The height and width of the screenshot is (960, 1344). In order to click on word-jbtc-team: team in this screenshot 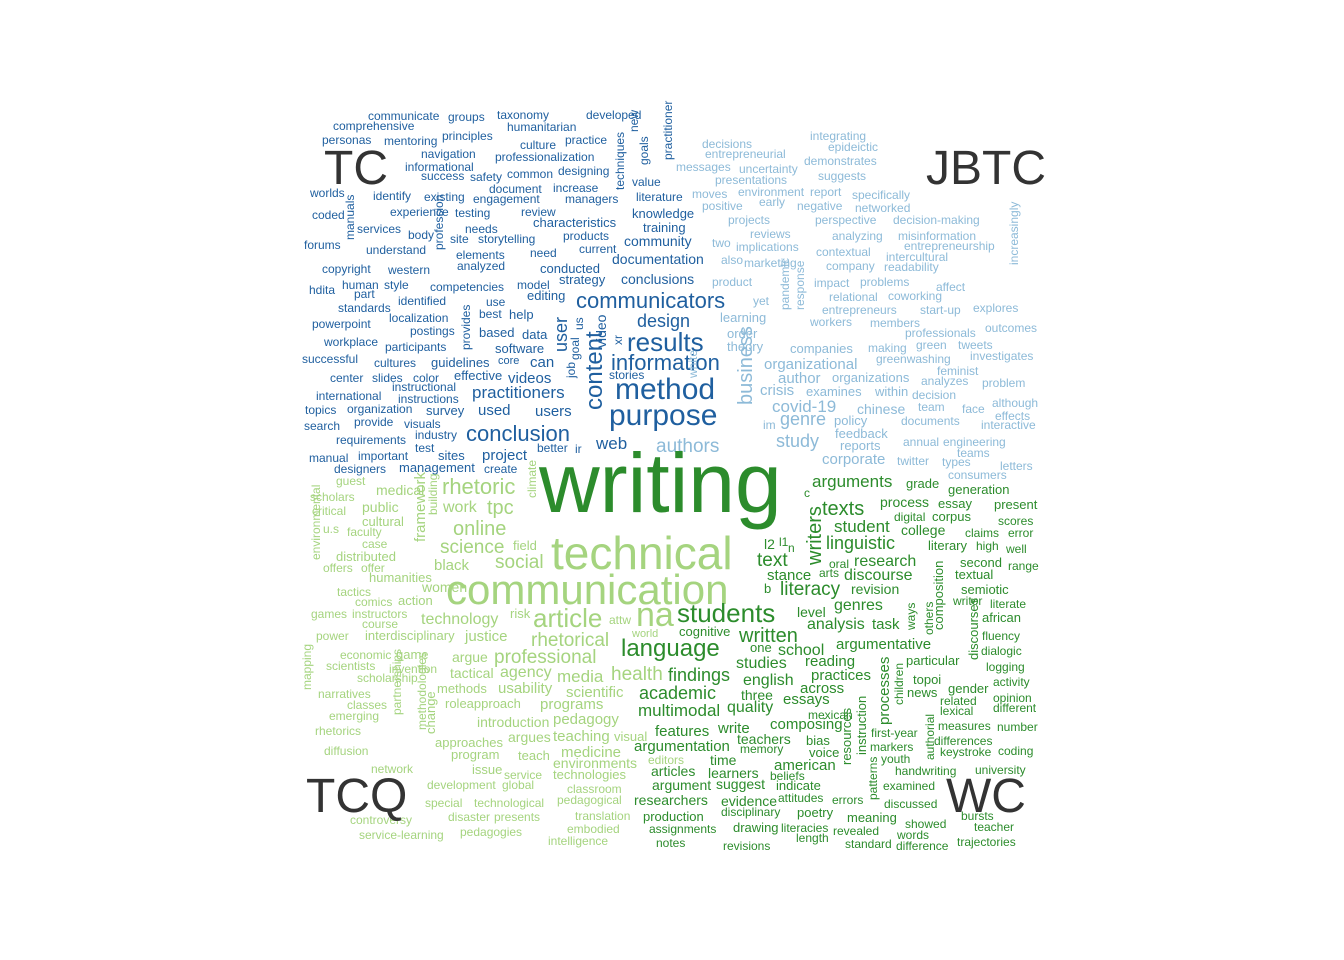, I will do `click(931, 407)`.